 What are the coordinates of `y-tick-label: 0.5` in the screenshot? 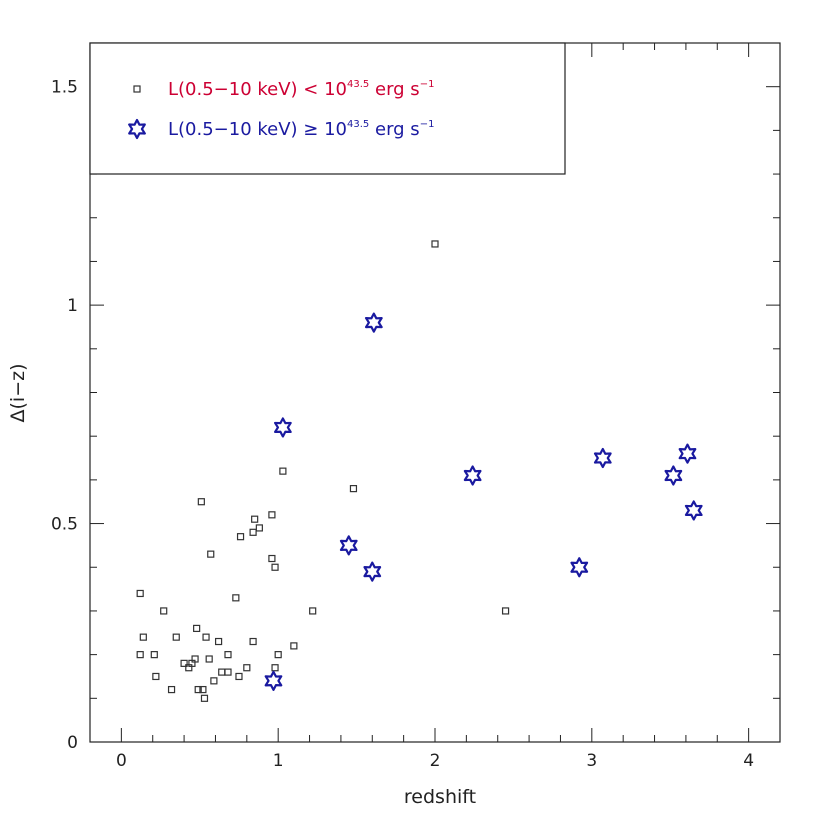 It's located at (64, 525).